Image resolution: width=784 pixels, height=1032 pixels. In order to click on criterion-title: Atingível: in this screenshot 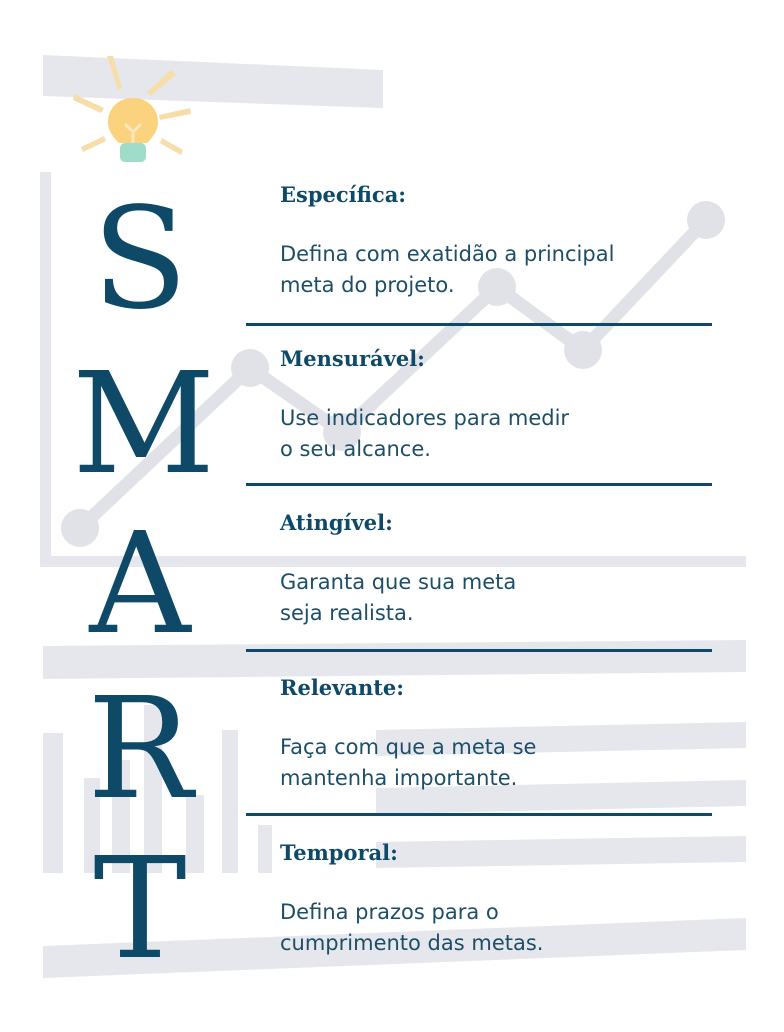, I will do `click(336, 522)`.